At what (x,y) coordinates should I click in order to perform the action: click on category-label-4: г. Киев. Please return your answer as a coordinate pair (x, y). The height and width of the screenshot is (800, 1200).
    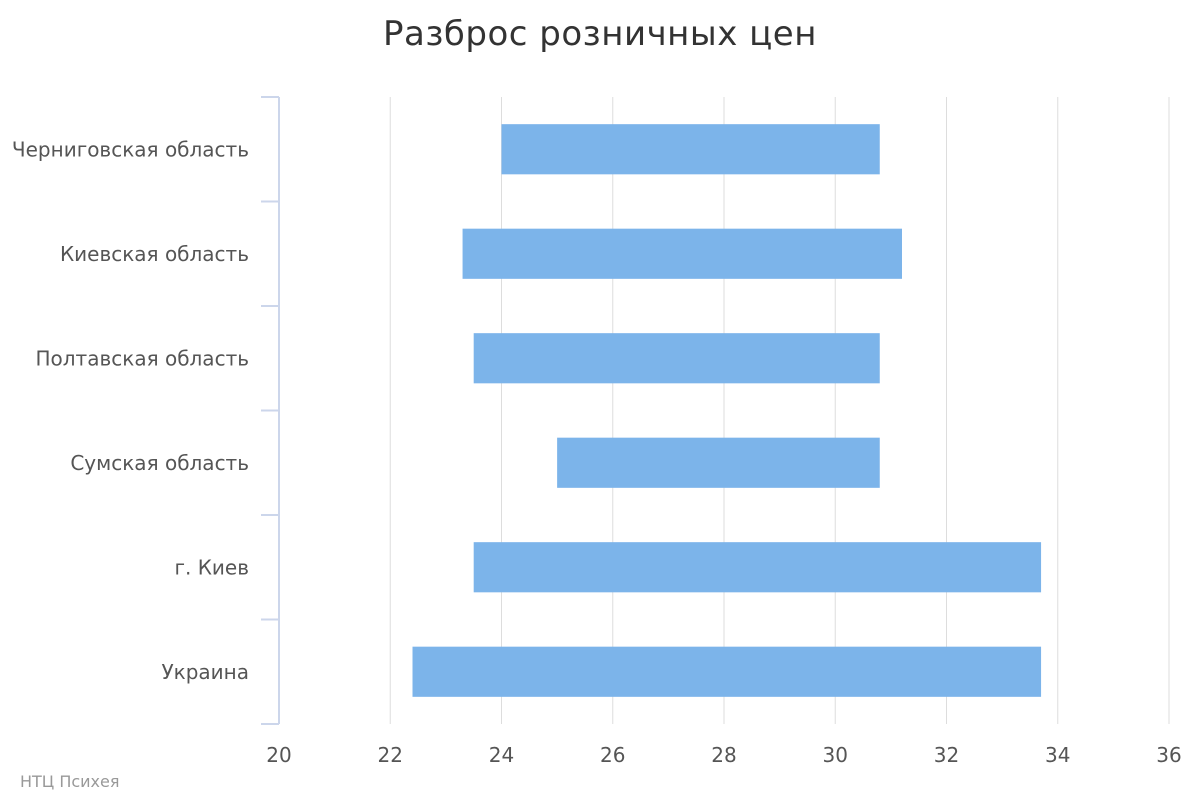
    Looking at the image, I should click on (211, 567).